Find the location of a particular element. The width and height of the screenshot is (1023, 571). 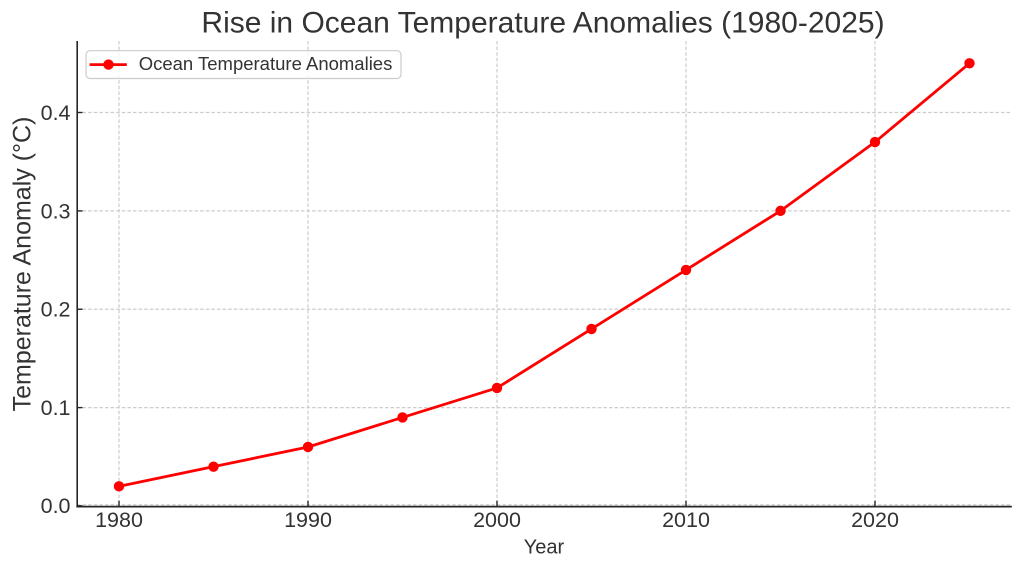

svg-text: 0.2 is located at coordinates (56, 310).